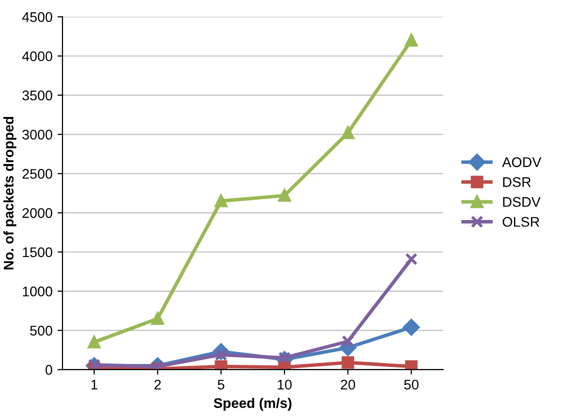  Describe the element at coordinates (41, 331) in the screenshot. I see `y-tick-label: 500` at that location.